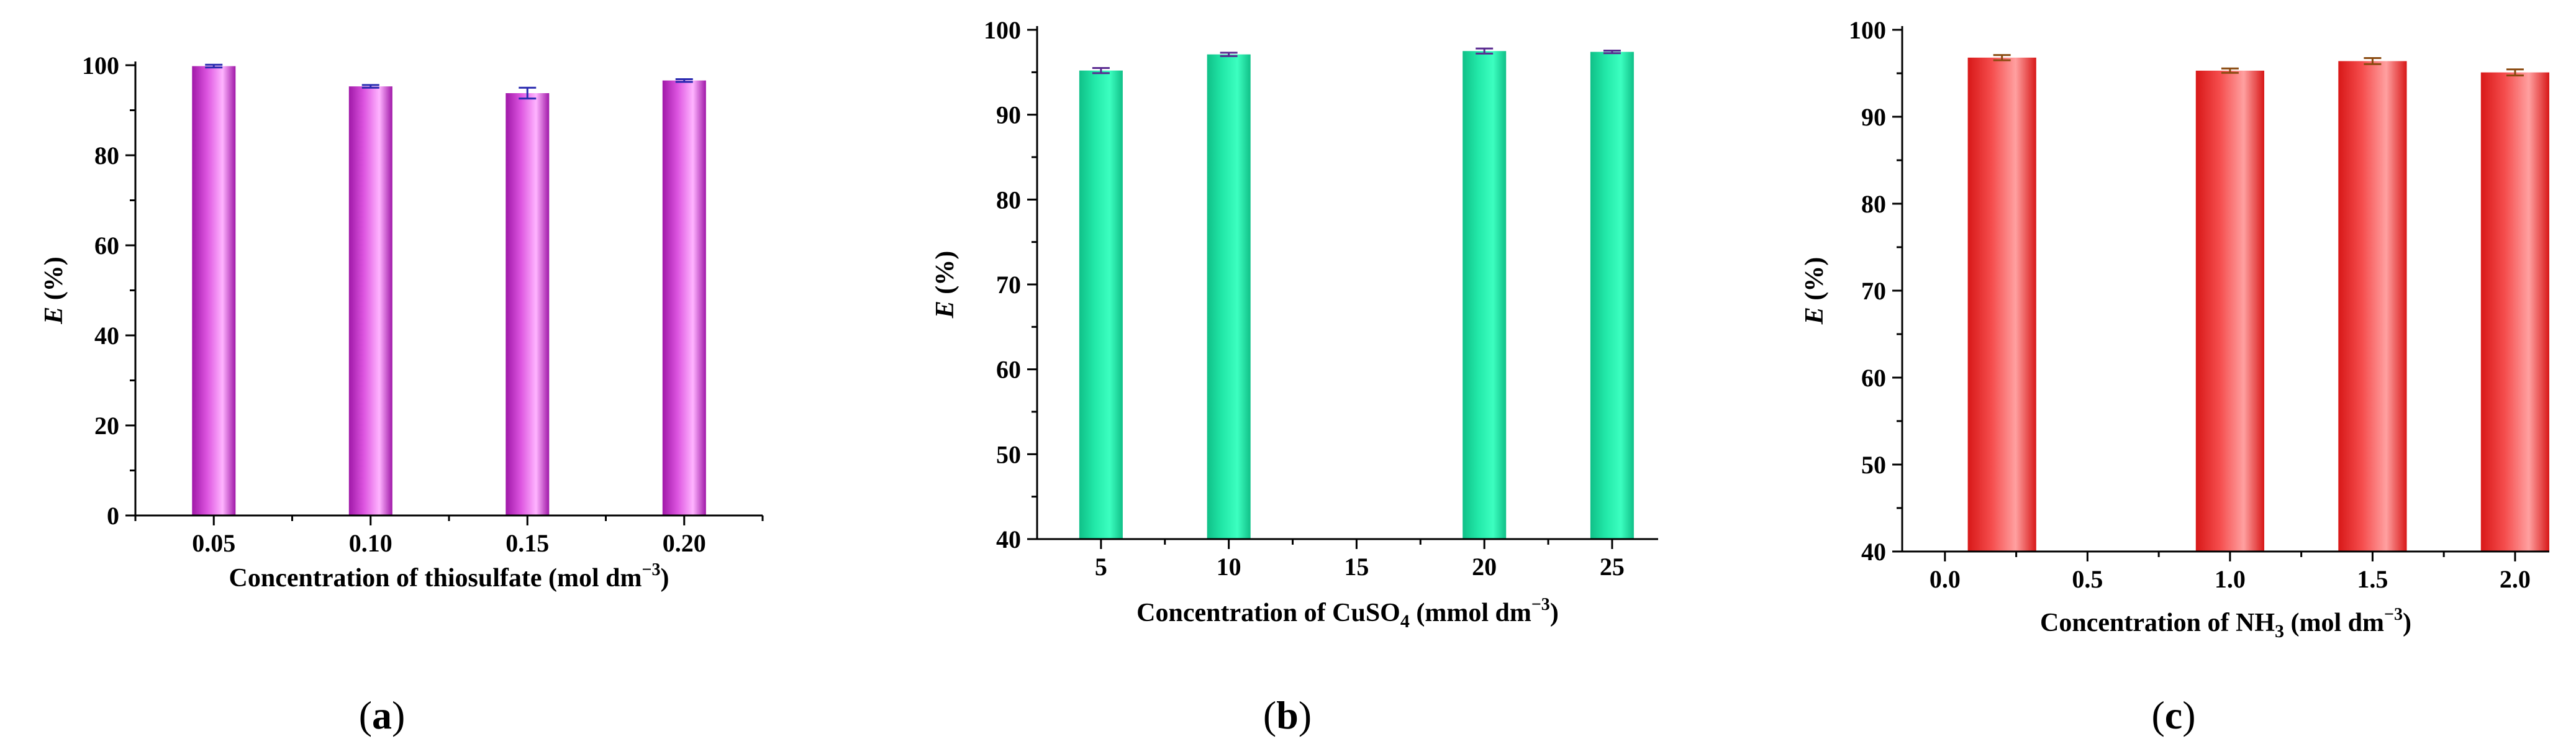  I want to click on y-tick-label-a: 0, so click(113, 516).